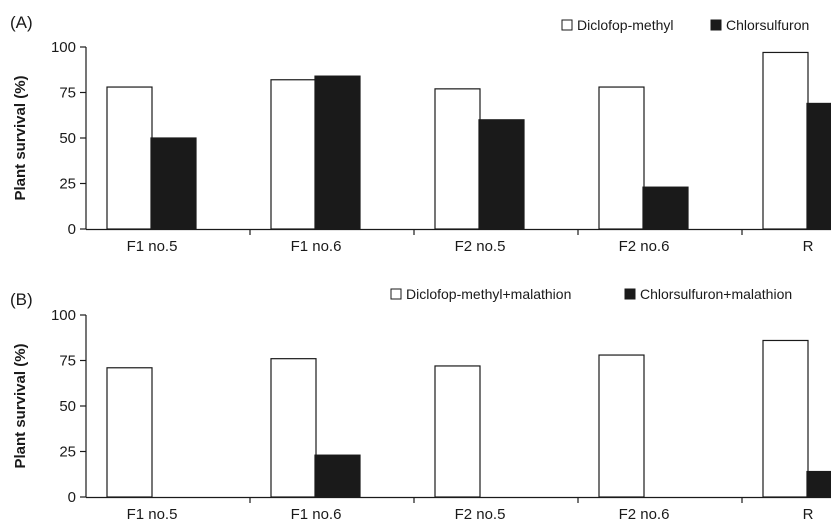  Describe the element at coordinates (716, 294) in the screenshot. I see `legend-label: Chlorsulfuron+malathion` at that location.